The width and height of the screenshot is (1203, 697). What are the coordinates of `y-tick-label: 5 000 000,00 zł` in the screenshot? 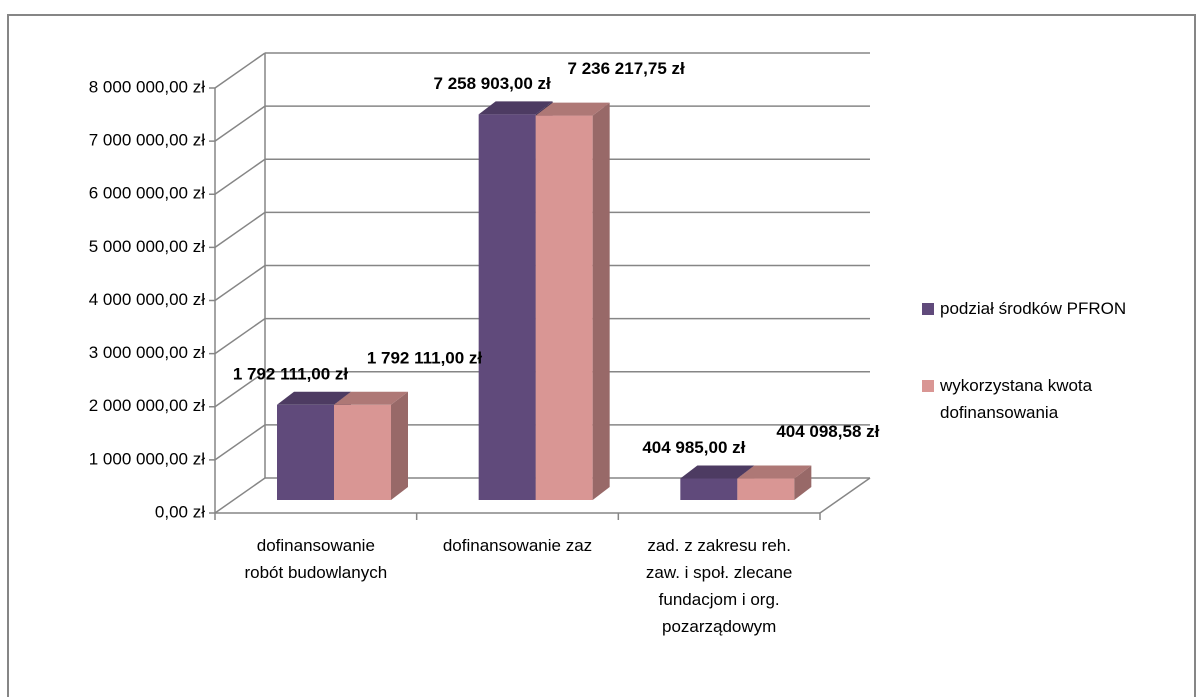 It's located at (147, 246).